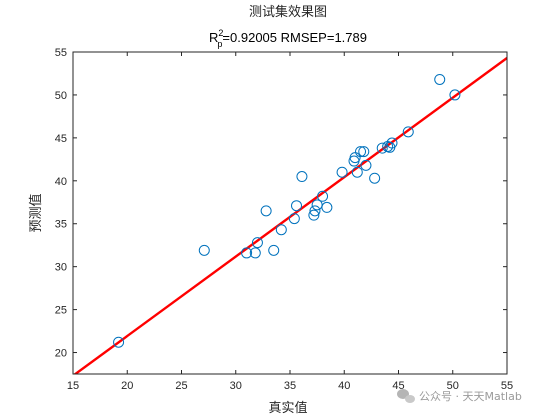  What do you see at coordinates (127, 386) in the screenshot?
I see `x-tick-label: 20` at bounding box center [127, 386].